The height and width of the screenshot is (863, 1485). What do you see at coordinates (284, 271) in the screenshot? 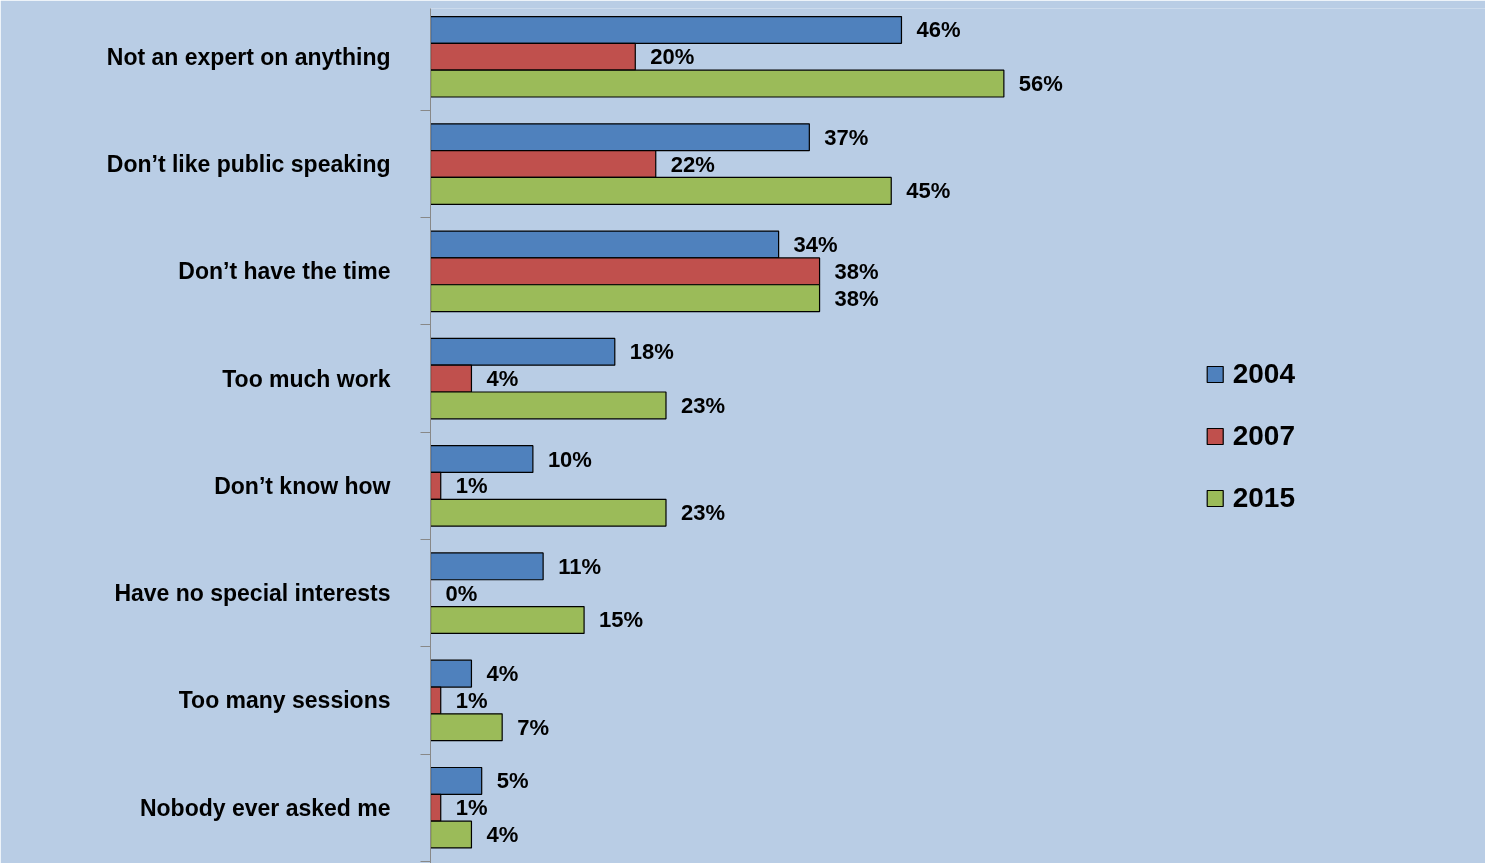
I see `y-tick-label: Don’t have the time` at bounding box center [284, 271].